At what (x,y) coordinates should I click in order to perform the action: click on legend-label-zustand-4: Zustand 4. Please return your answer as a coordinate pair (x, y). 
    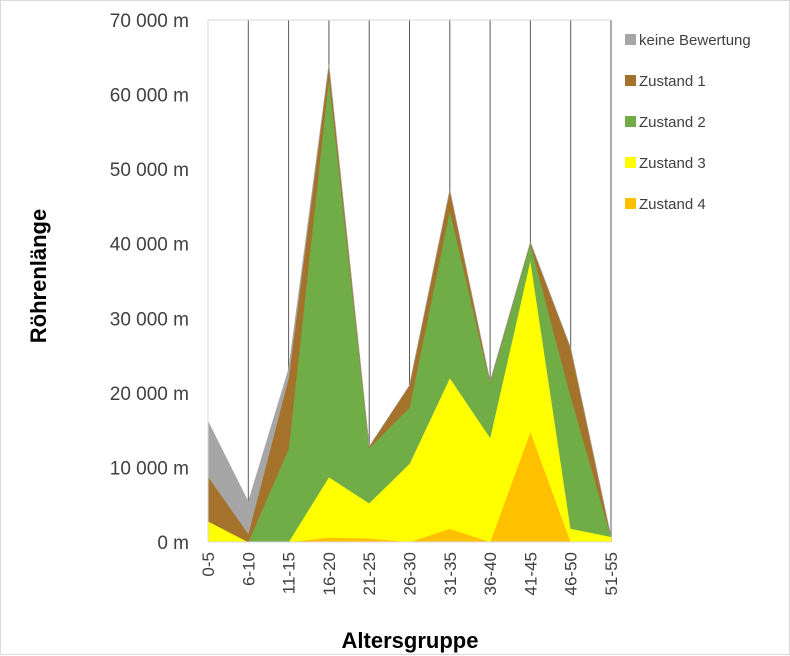
    Looking at the image, I should click on (672, 204).